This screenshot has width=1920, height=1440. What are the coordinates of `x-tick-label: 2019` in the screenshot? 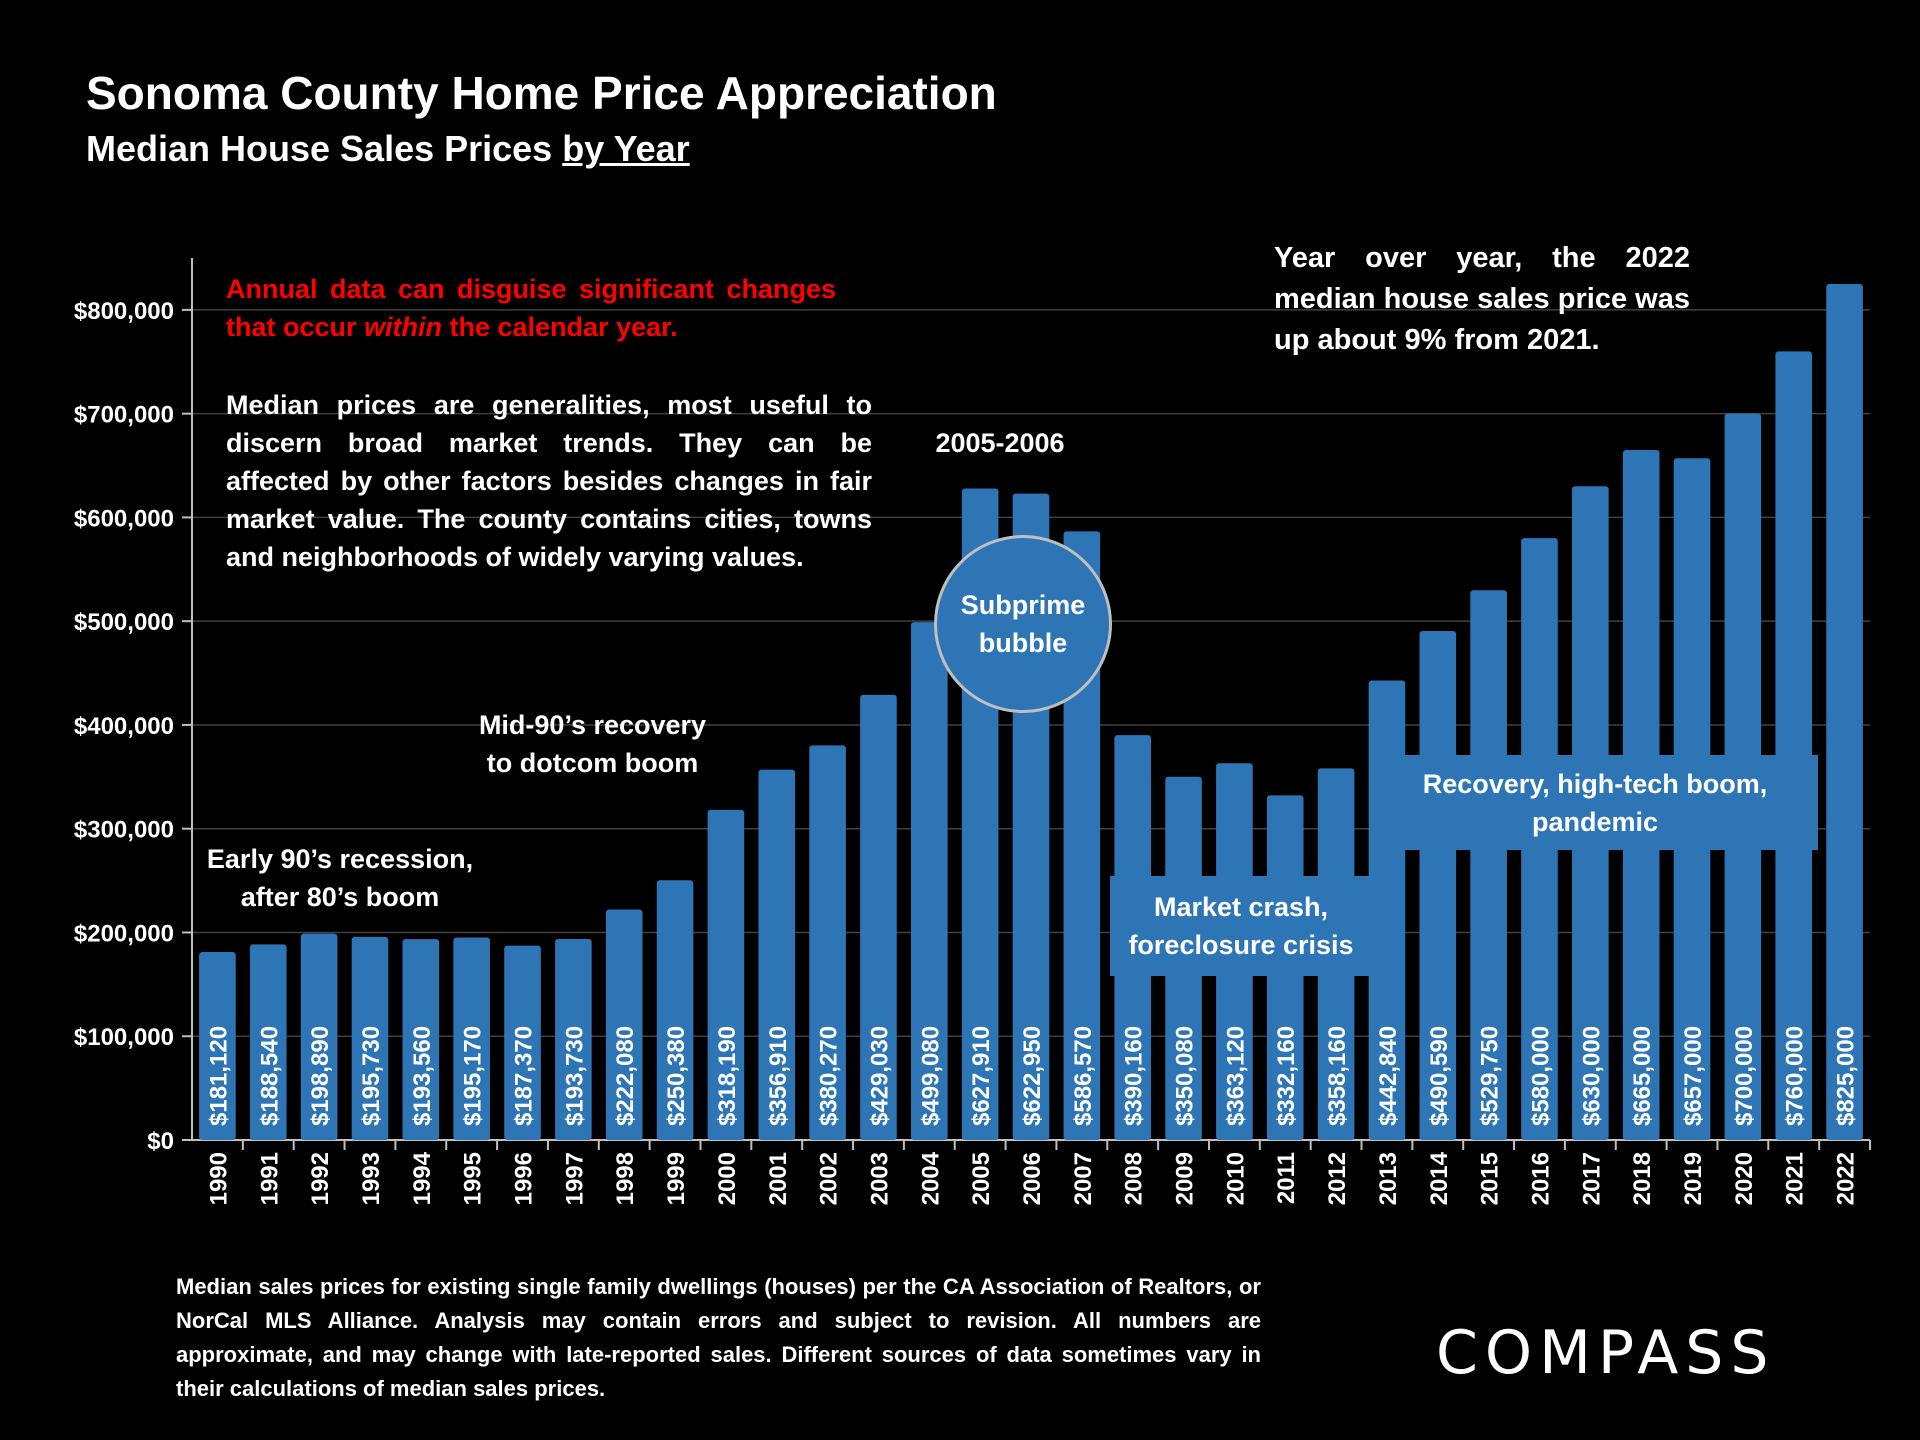 It's located at (1693, 1178).